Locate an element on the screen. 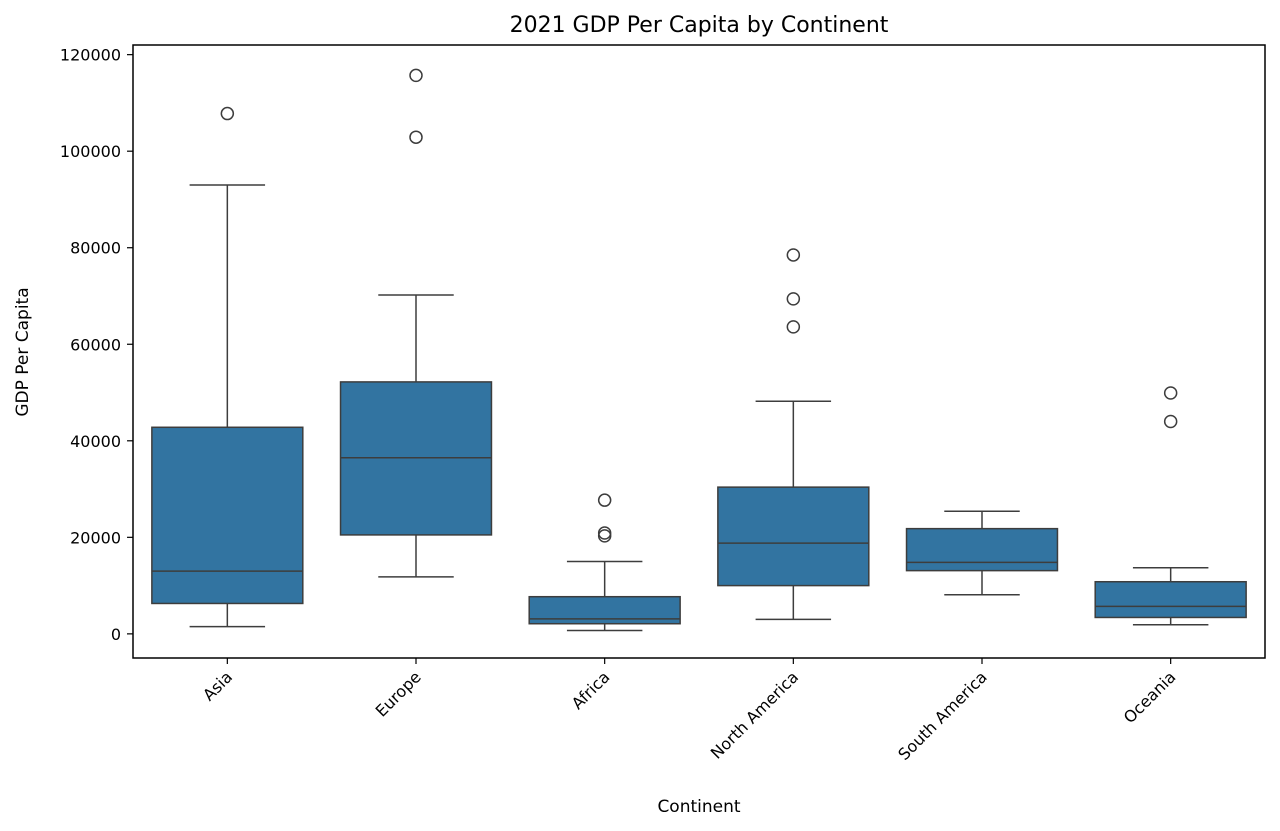 The image size is (1280, 831). y-axis: 0 20000 40000 60000 80000 100000 120000 is located at coordinates (96, 345).